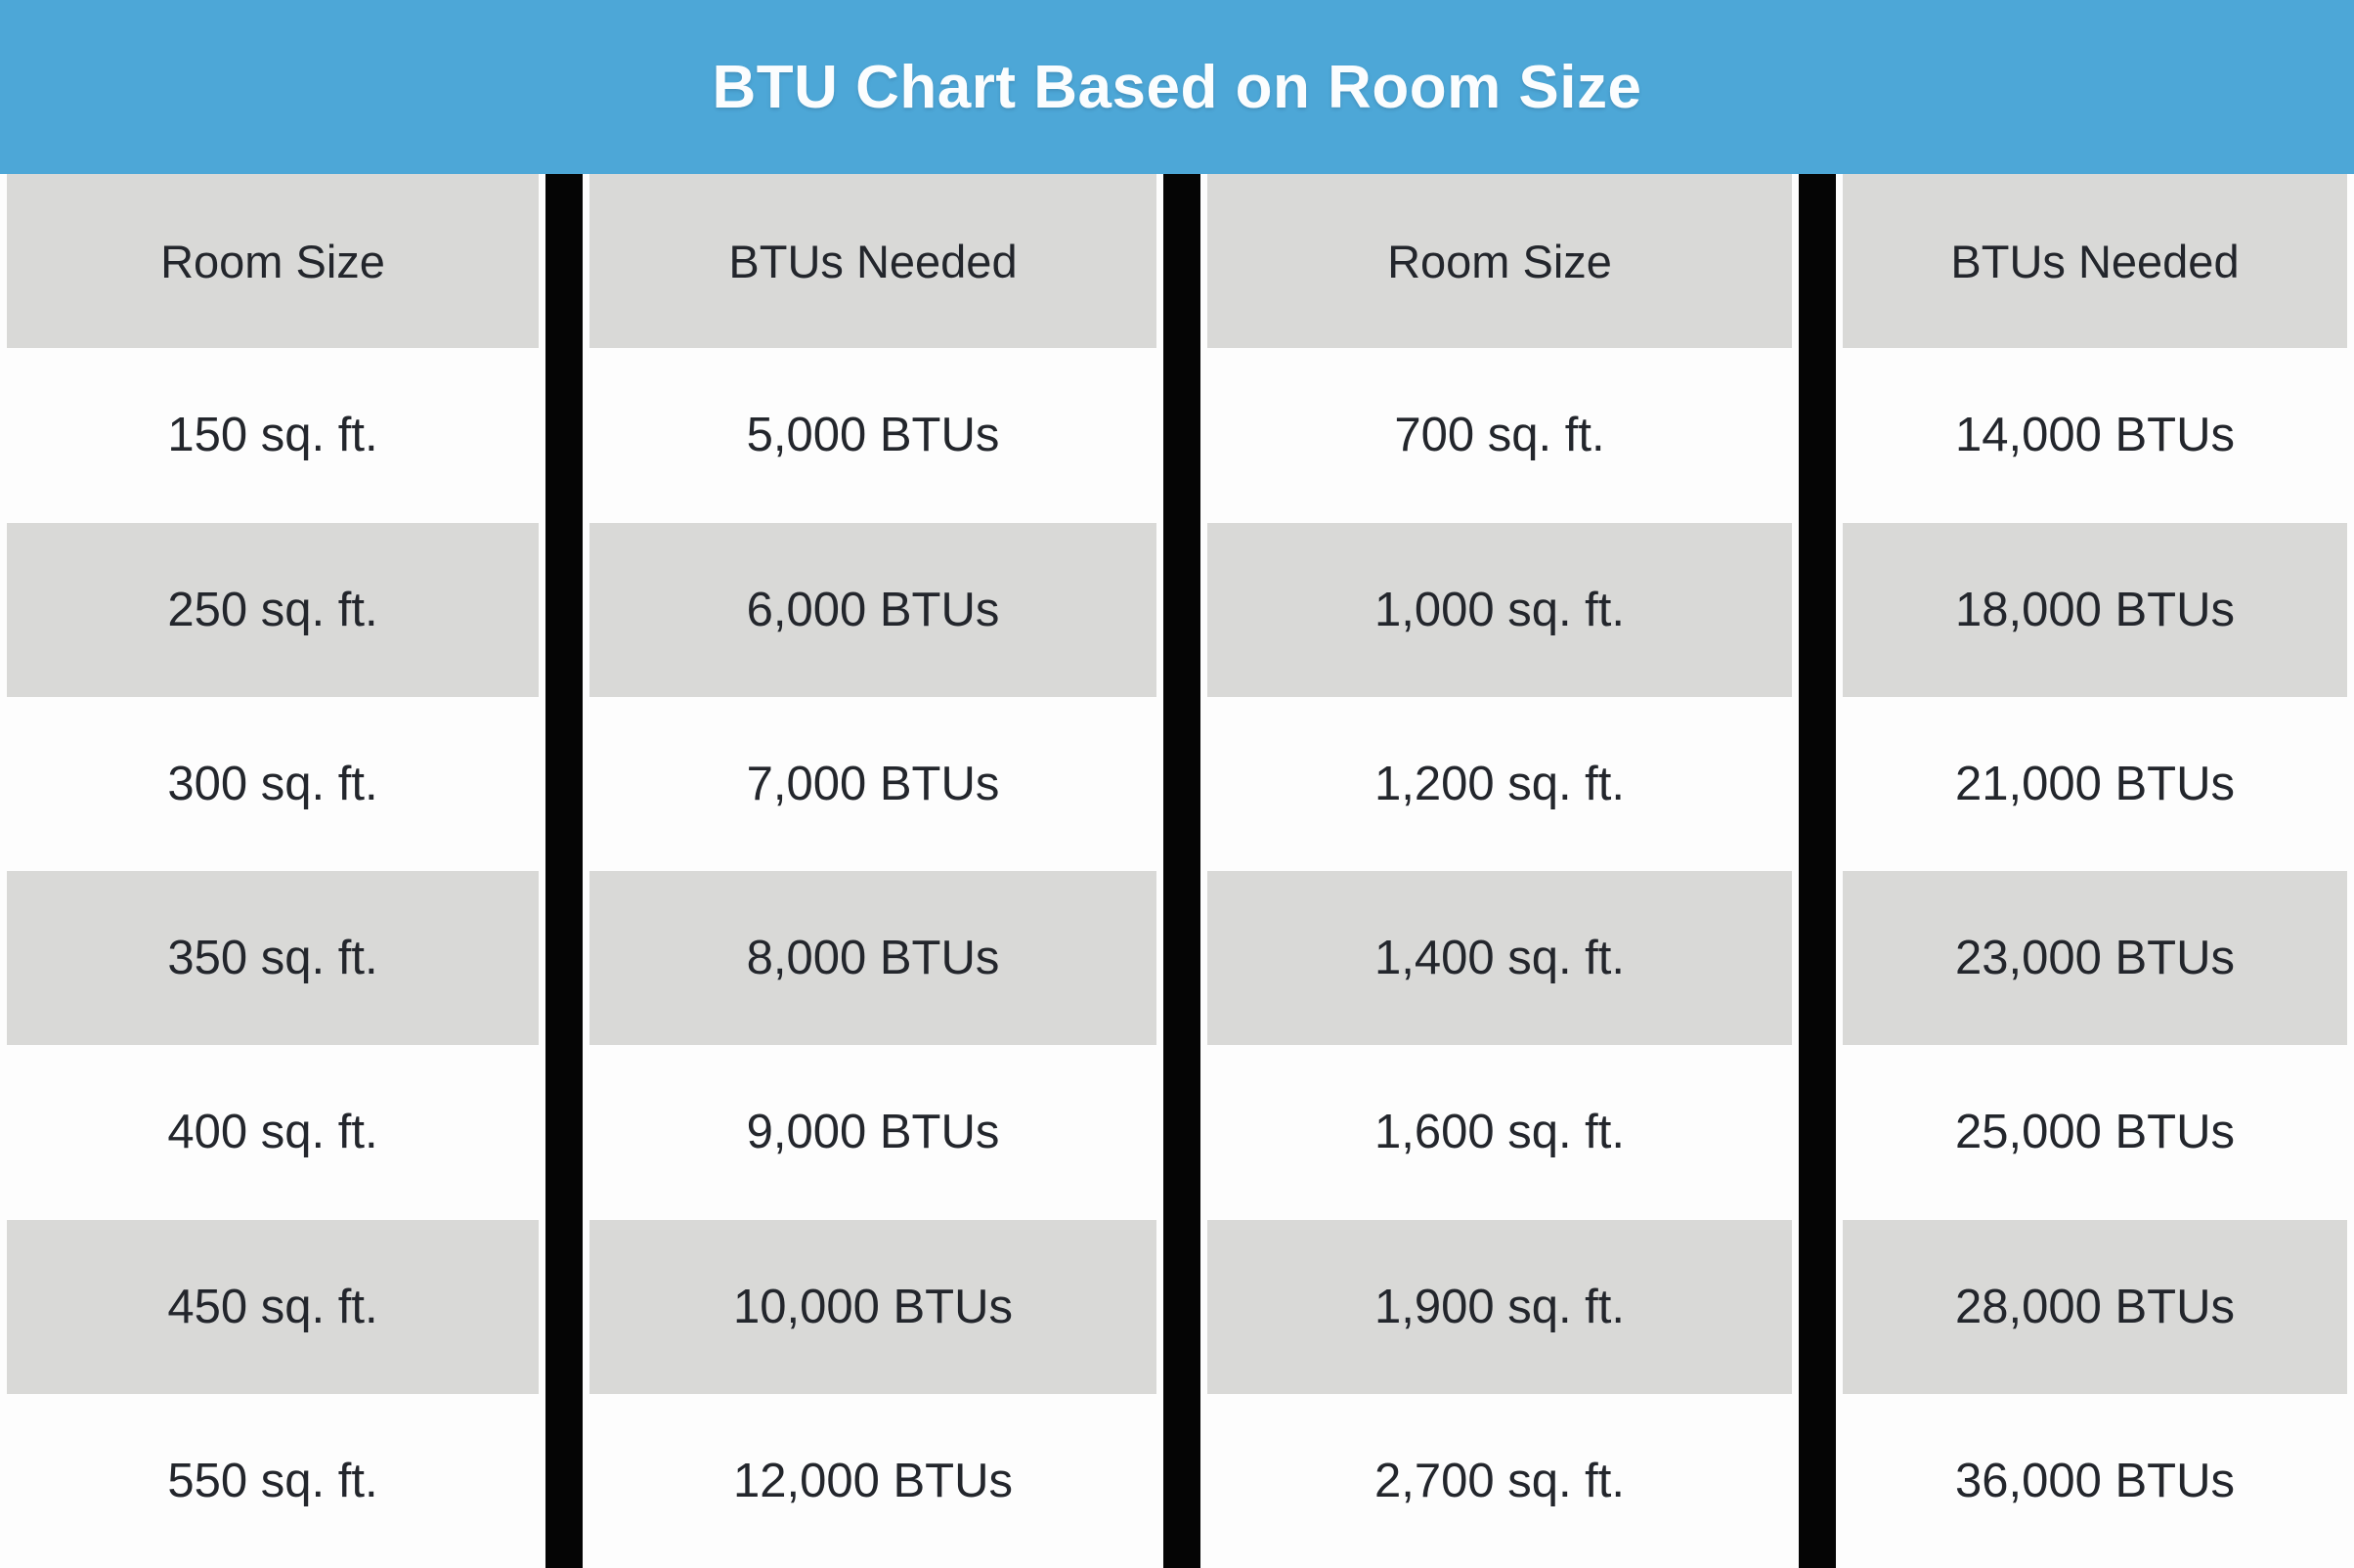 The image size is (2354, 1568). Describe the element at coordinates (1499, 784) in the screenshot. I see `table-cell: 1,200 sq. ft.` at that location.